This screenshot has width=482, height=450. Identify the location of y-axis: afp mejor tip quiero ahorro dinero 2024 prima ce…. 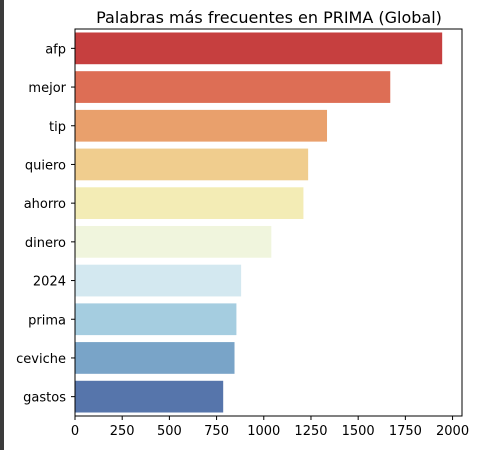
(45, 223).